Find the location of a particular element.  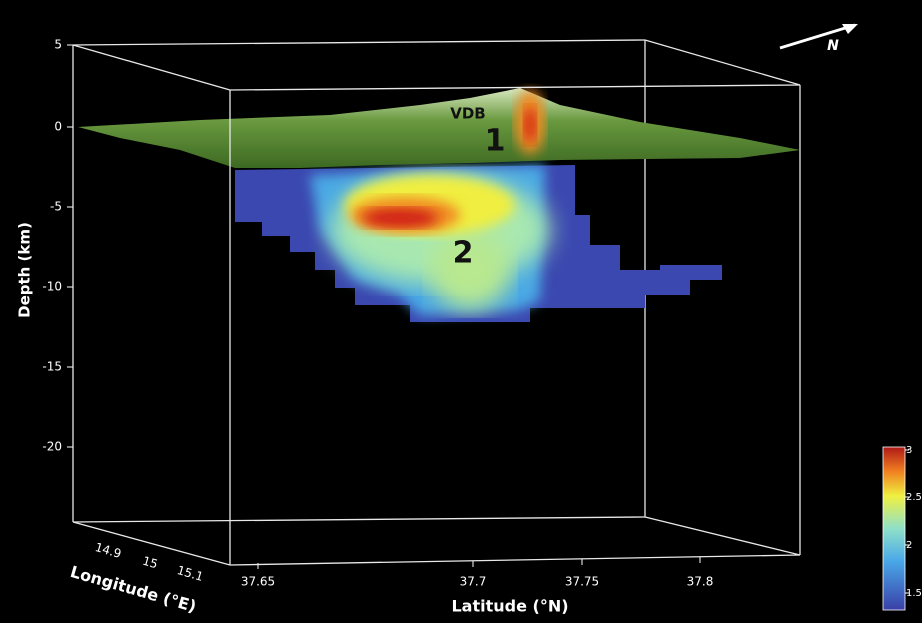

y-tick-label: -15 is located at coordinates (52, 367).